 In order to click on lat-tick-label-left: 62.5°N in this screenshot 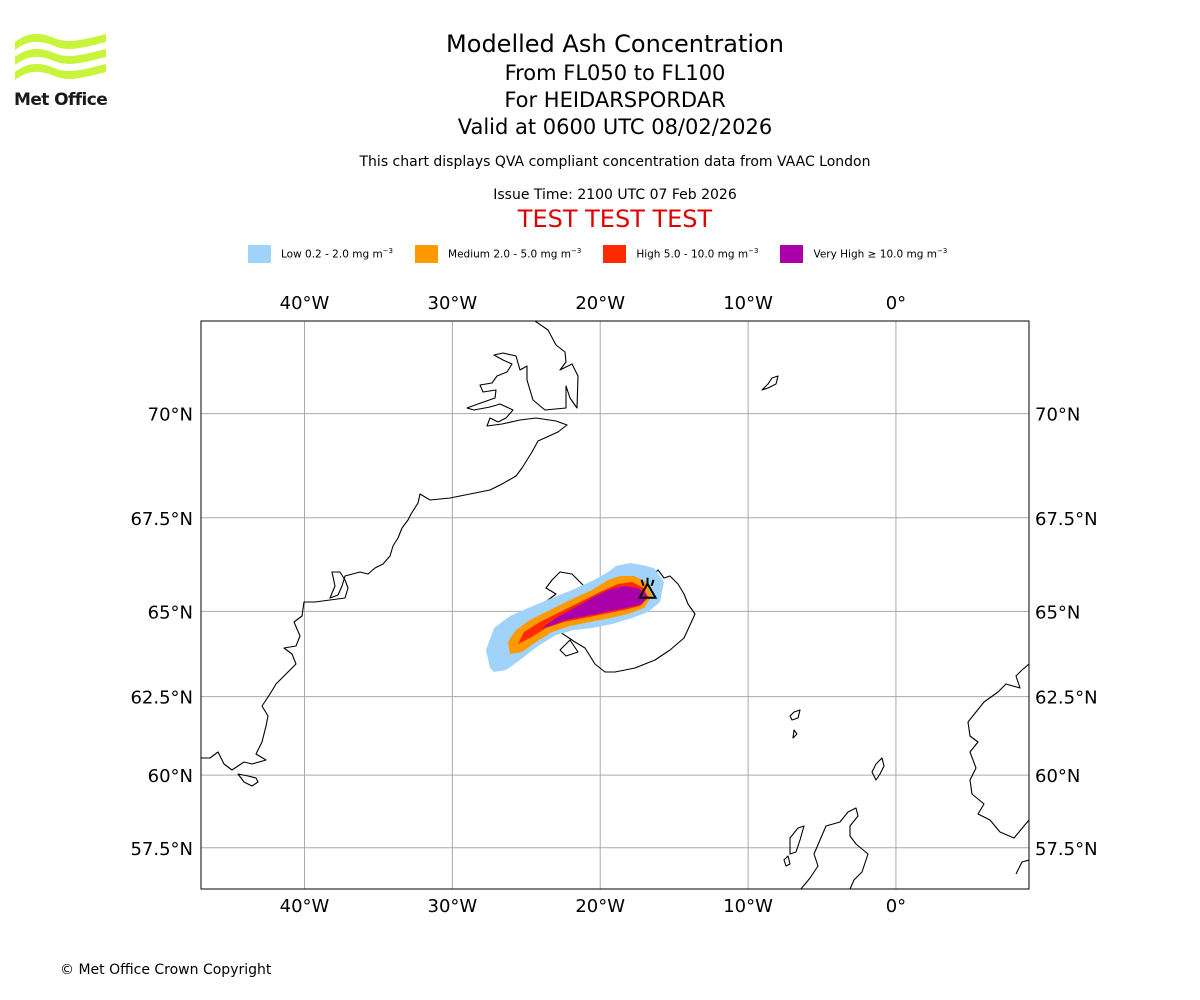, I will do `click(161, 698)`.